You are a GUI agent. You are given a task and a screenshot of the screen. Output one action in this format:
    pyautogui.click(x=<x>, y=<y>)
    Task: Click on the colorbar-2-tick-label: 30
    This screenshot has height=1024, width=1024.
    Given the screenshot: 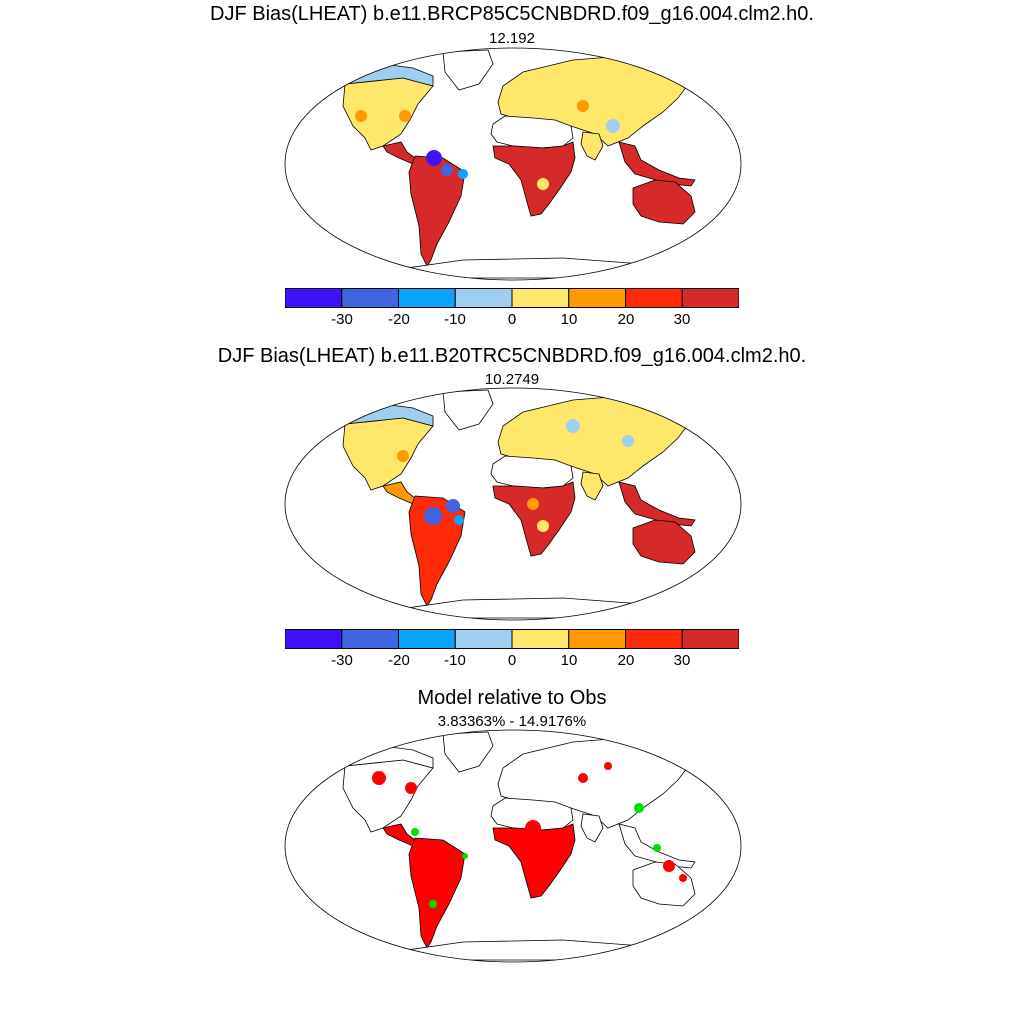 What is the action you would take?
    pyautogui.click(x=682, y=660)
    